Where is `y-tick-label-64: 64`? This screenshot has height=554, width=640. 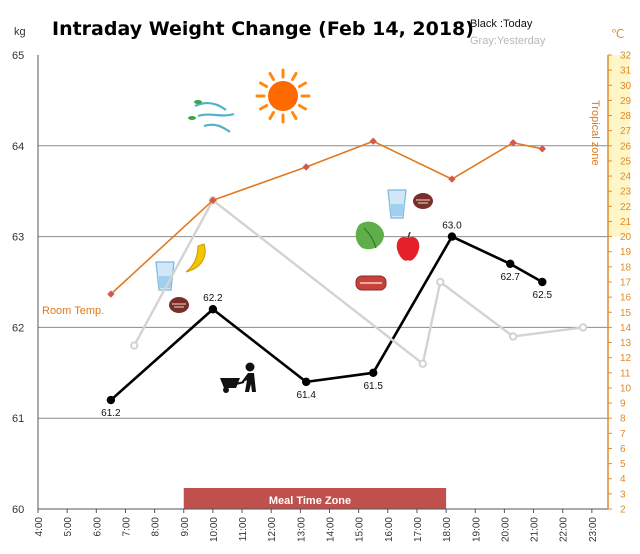
y-tick-label-64: 64 is located at coordinates (18, 147).